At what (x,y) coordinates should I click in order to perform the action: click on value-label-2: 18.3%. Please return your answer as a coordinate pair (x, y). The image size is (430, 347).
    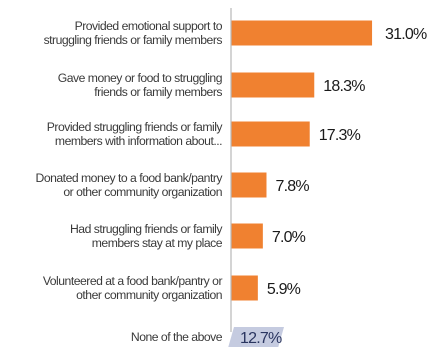
    Looking at the image, I should click on (344, 86).